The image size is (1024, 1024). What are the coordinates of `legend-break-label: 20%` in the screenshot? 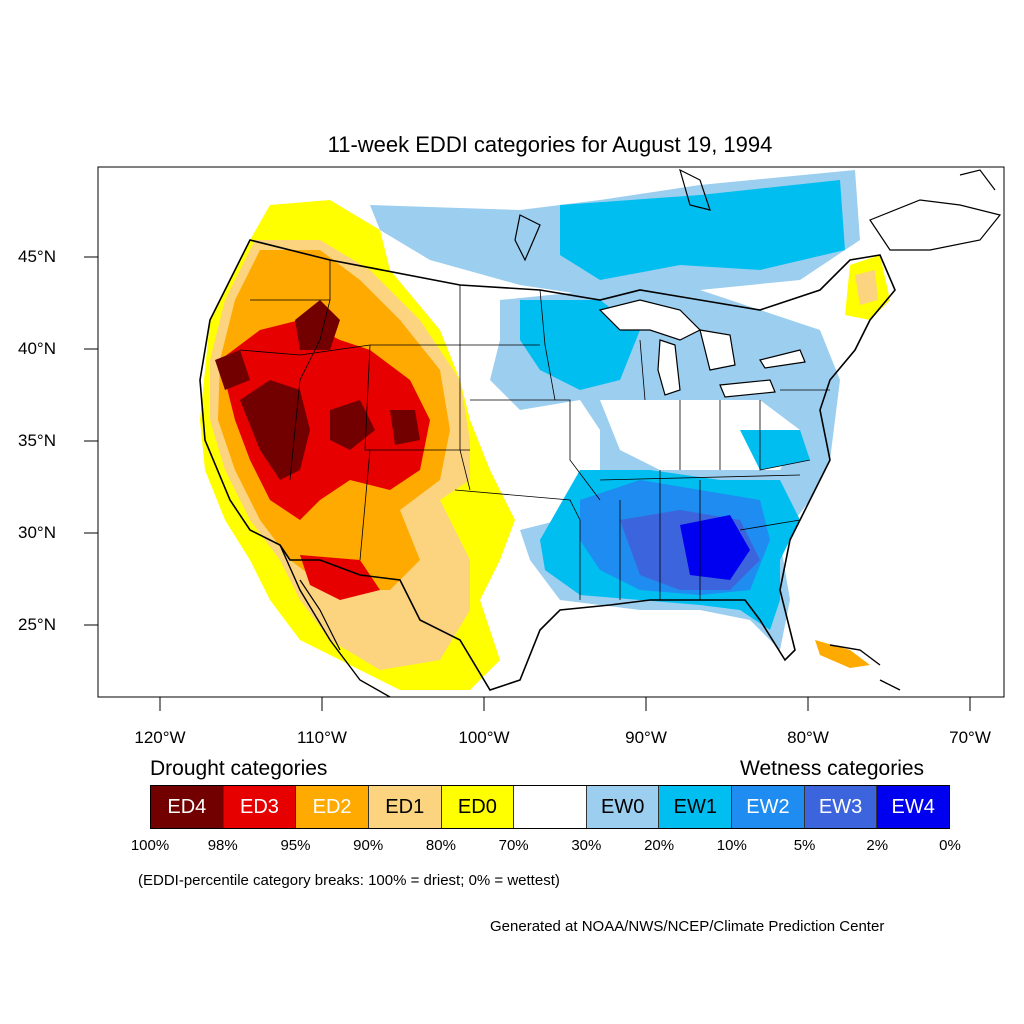 It's located at (659, 845).